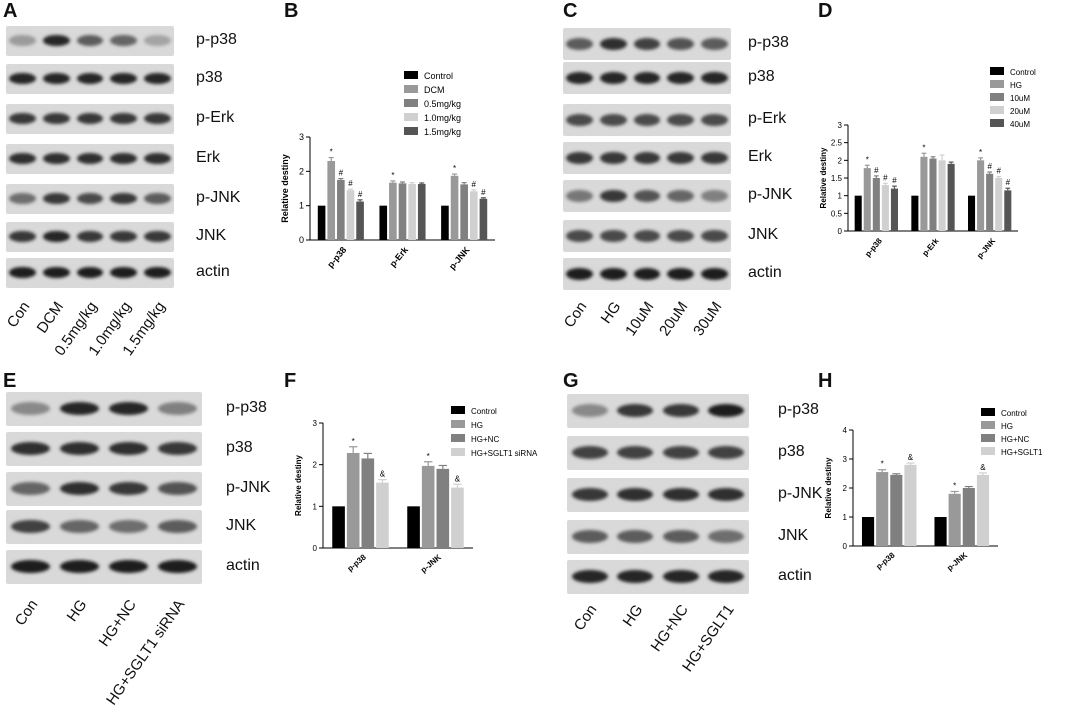  What do you see at coordinates (837, 213) in the screenshot?
I see `y-tick-label: 0.5` at bounding box center [837, 213].